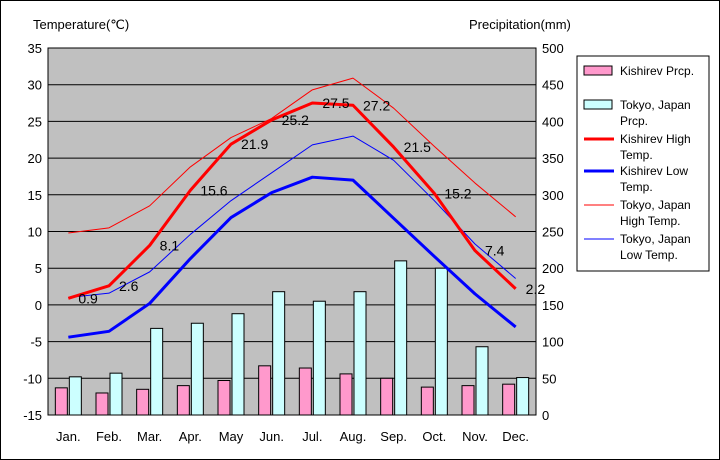  I want to click on legend-label: Low Temp., so click(649, 255).